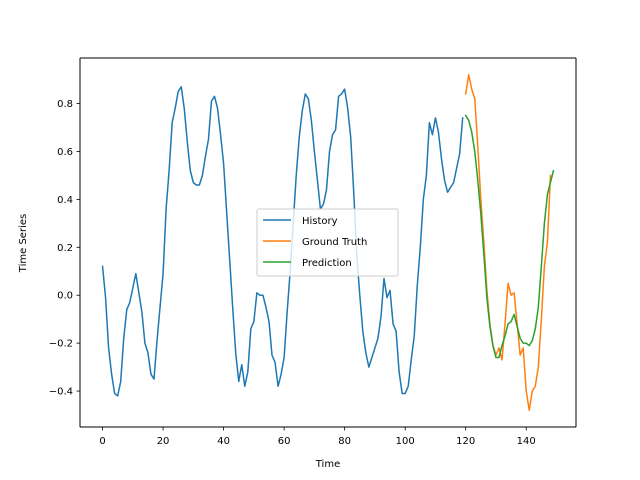 The height and width of the screenshot is (480, 640). Describe the element at coordinates (163, 441) in the screenshot. I see `x-tick-label: 20` at that location.